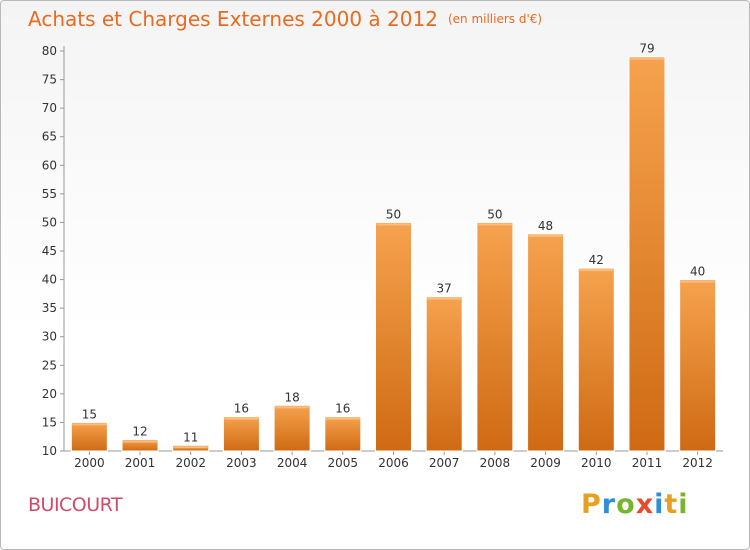 Image resolution: width=750 pixels, height=550 pixels. Describe the element at coordinates (49, 280) in the screenshot. I see `y-tick-label: 40` at that location.